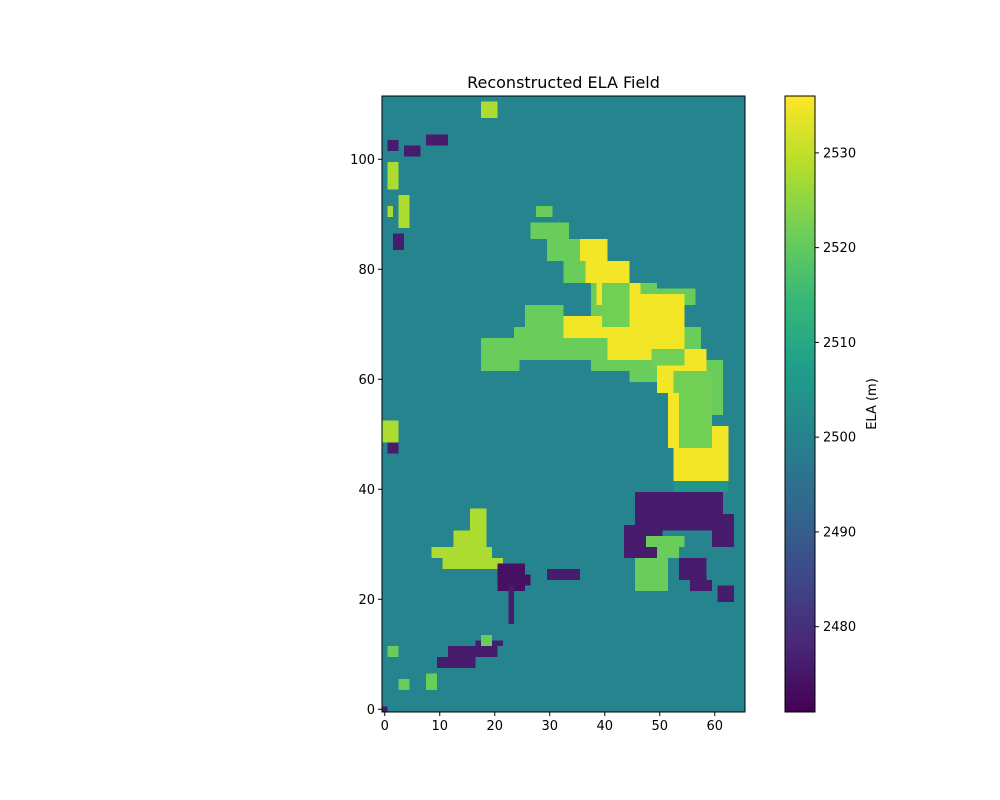 The height and width of the screenshot is (800, 1000). I want to click on y-tick-label: 20, so click(366, 600).